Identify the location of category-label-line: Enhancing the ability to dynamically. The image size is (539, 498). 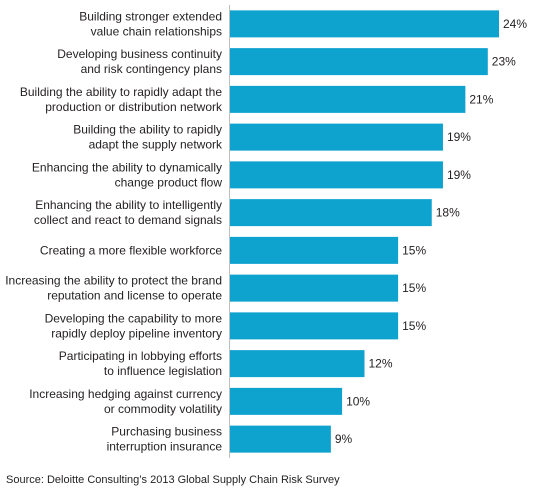
(127, 167).